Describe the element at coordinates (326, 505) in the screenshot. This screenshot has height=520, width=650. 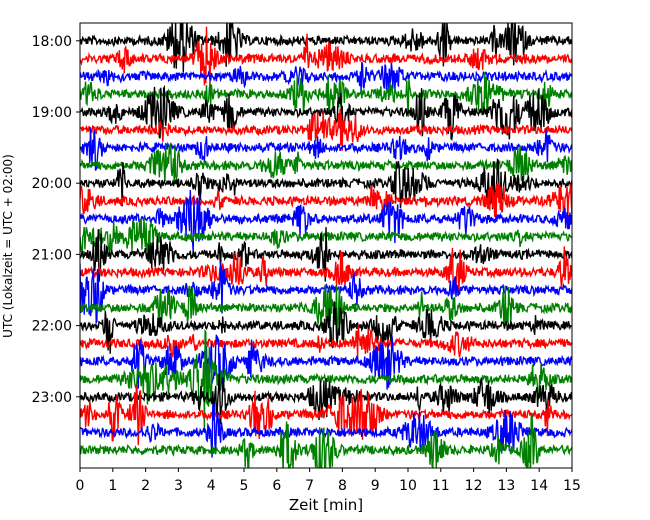
I see `x-axis-label: Zeit [min]` at that location.